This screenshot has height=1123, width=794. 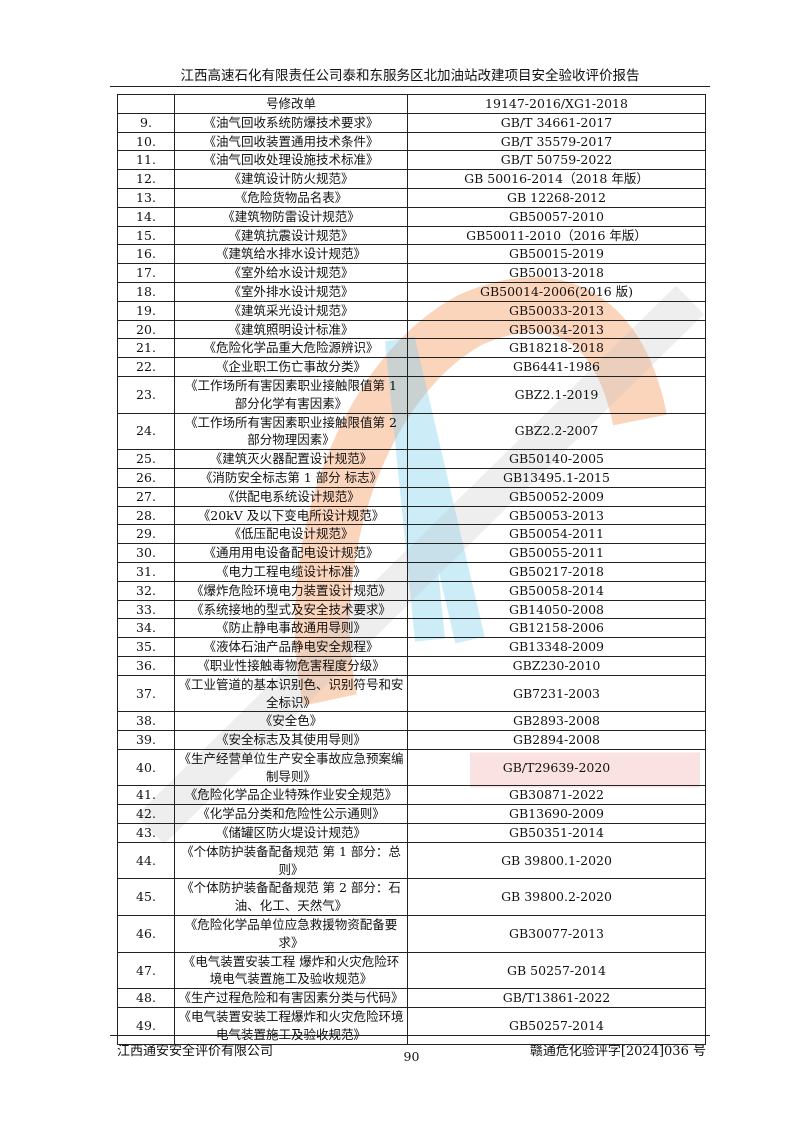 I want to click on row-number: 33., so click(x=146, y=609).